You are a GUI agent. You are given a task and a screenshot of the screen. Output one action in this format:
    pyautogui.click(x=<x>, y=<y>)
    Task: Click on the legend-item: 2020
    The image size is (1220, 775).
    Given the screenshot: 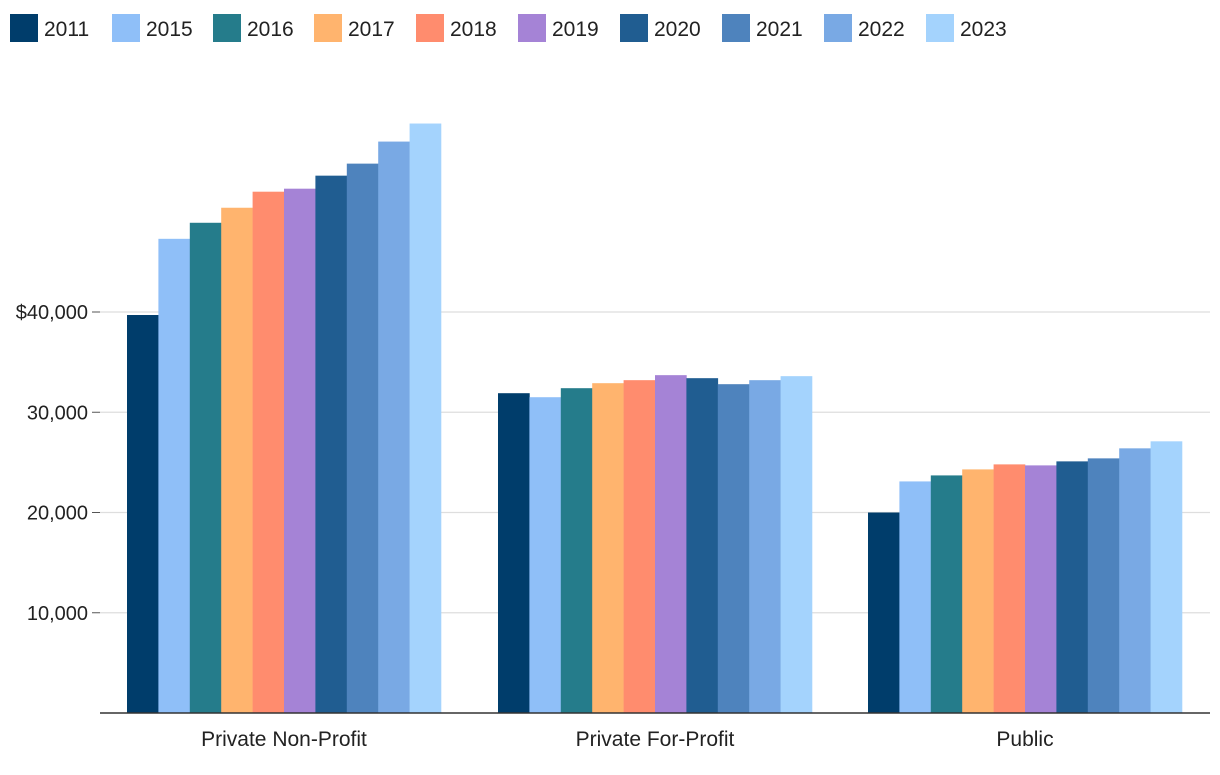 What is the action you would take?
    pyautogui.click(x=660, y=28)
    